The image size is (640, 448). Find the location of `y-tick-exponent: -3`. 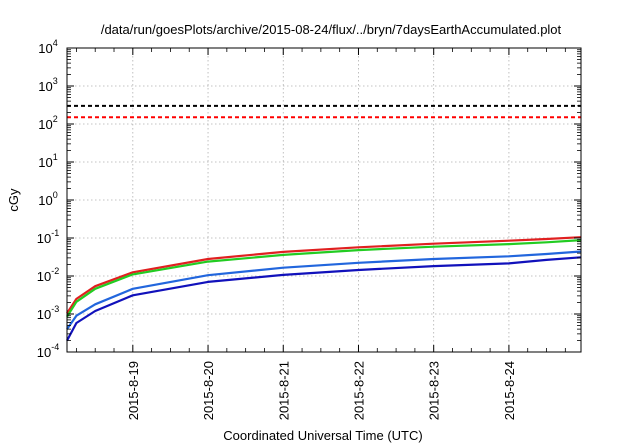

y-tick-exponent: -3 is located at coordinates (55, 309).